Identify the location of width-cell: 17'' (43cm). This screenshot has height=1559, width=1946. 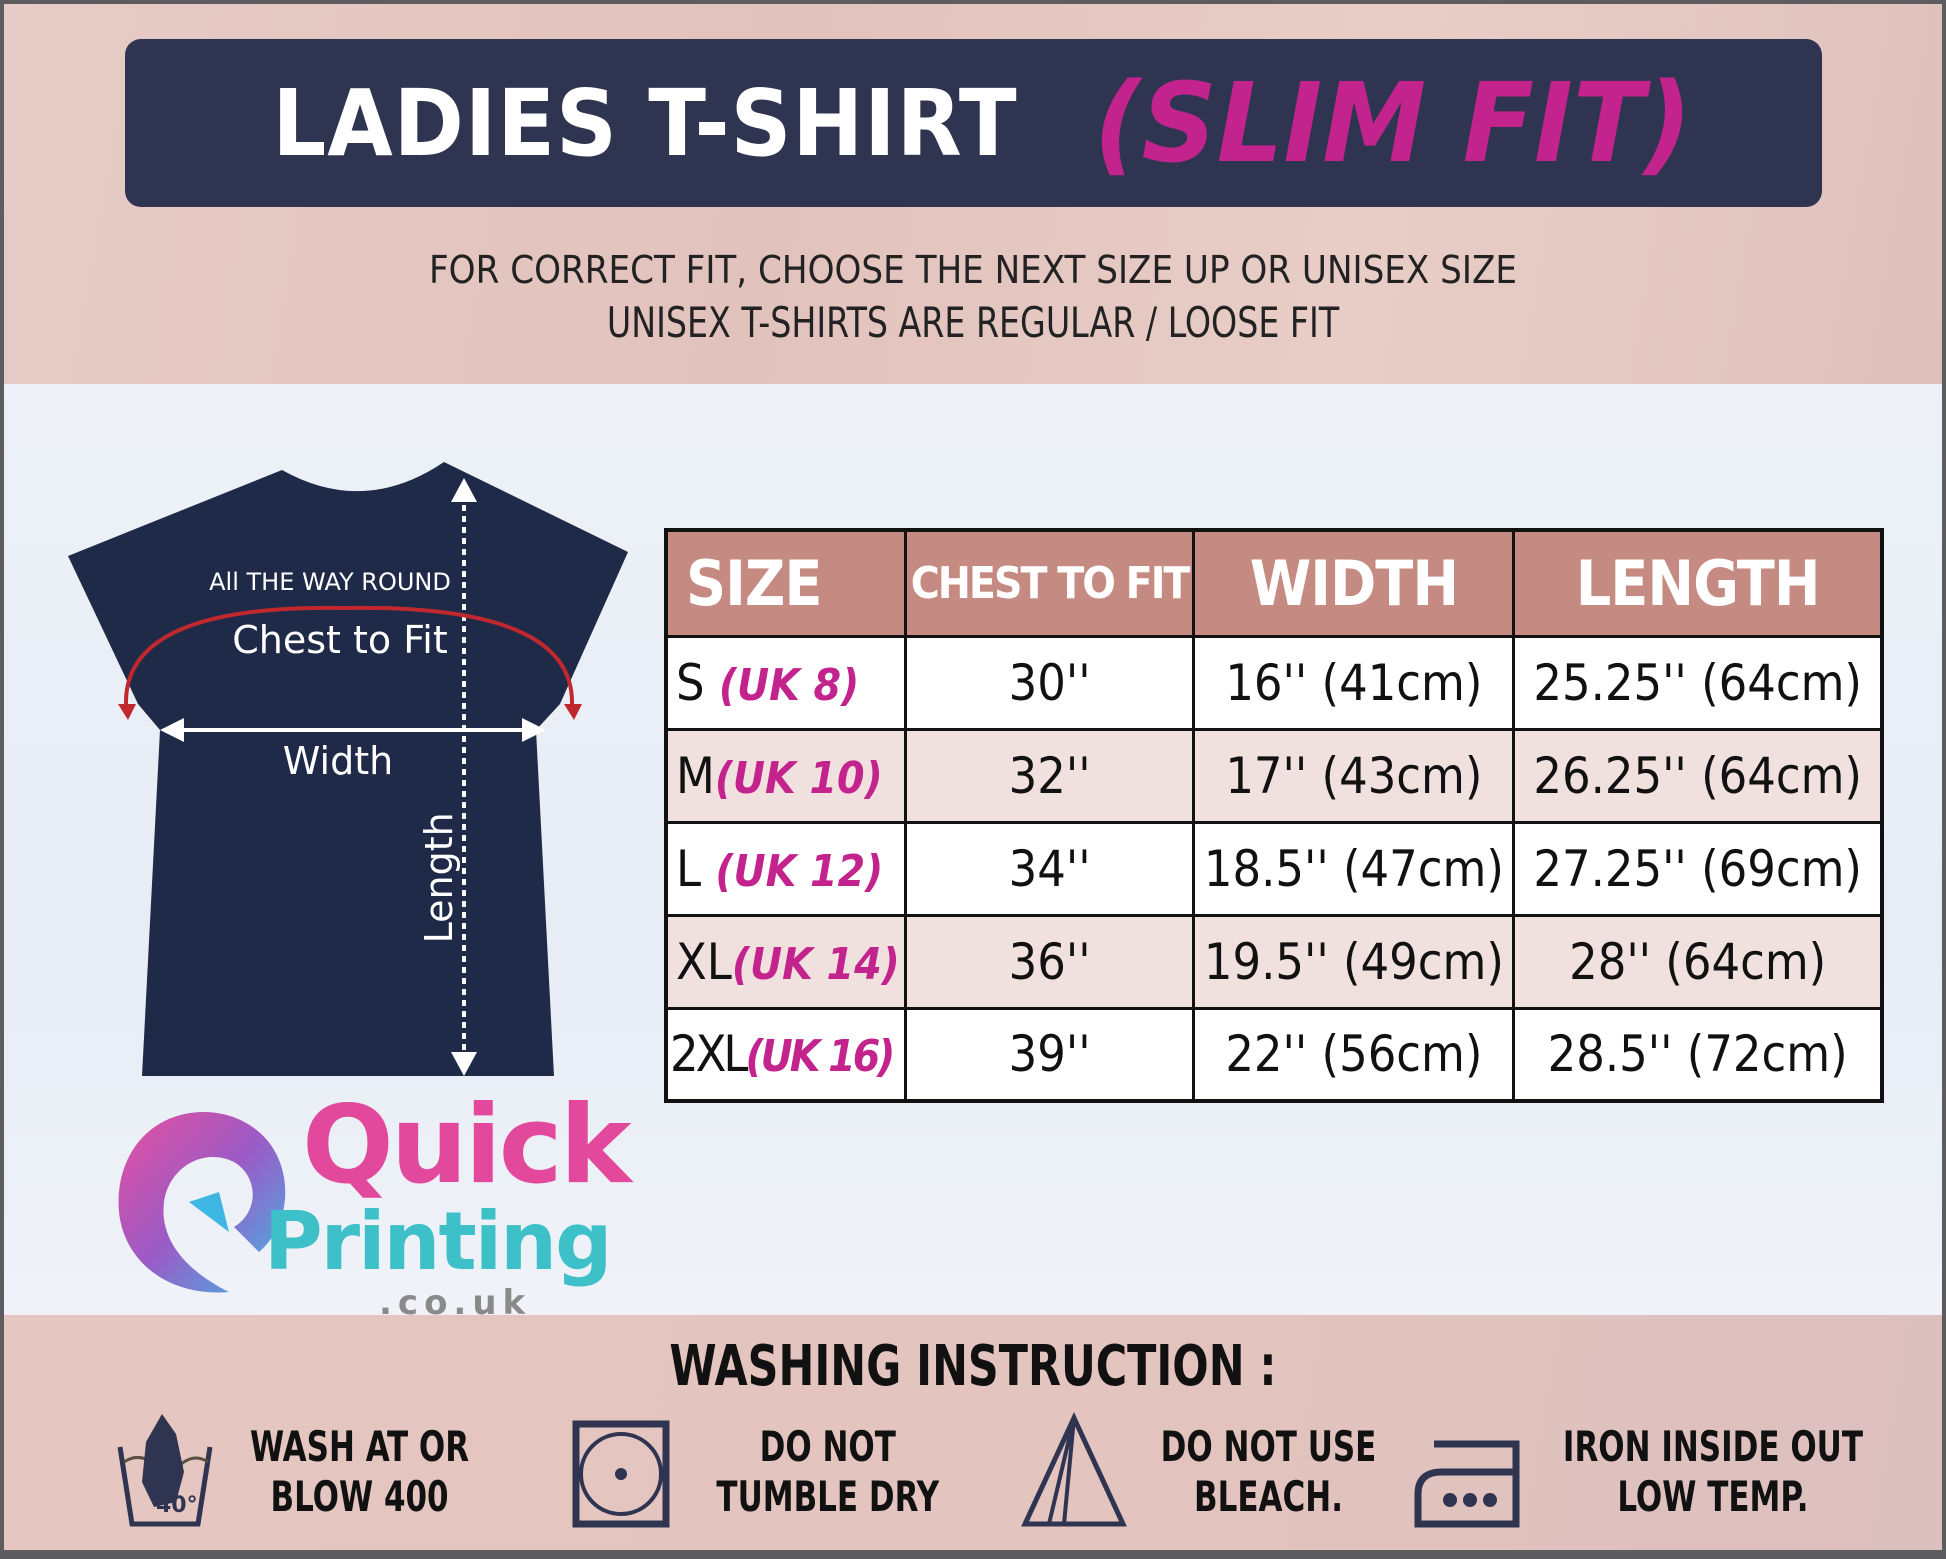
(1354, 775).